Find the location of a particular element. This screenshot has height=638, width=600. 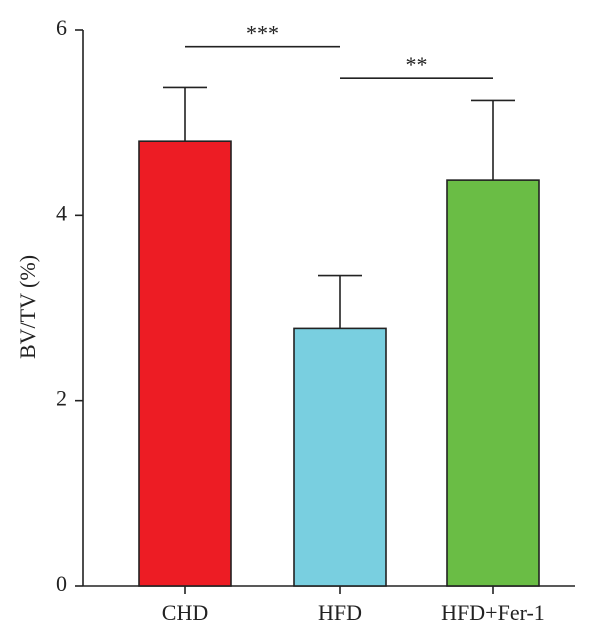

significance-label: ** is located at coordinates (417, 64).